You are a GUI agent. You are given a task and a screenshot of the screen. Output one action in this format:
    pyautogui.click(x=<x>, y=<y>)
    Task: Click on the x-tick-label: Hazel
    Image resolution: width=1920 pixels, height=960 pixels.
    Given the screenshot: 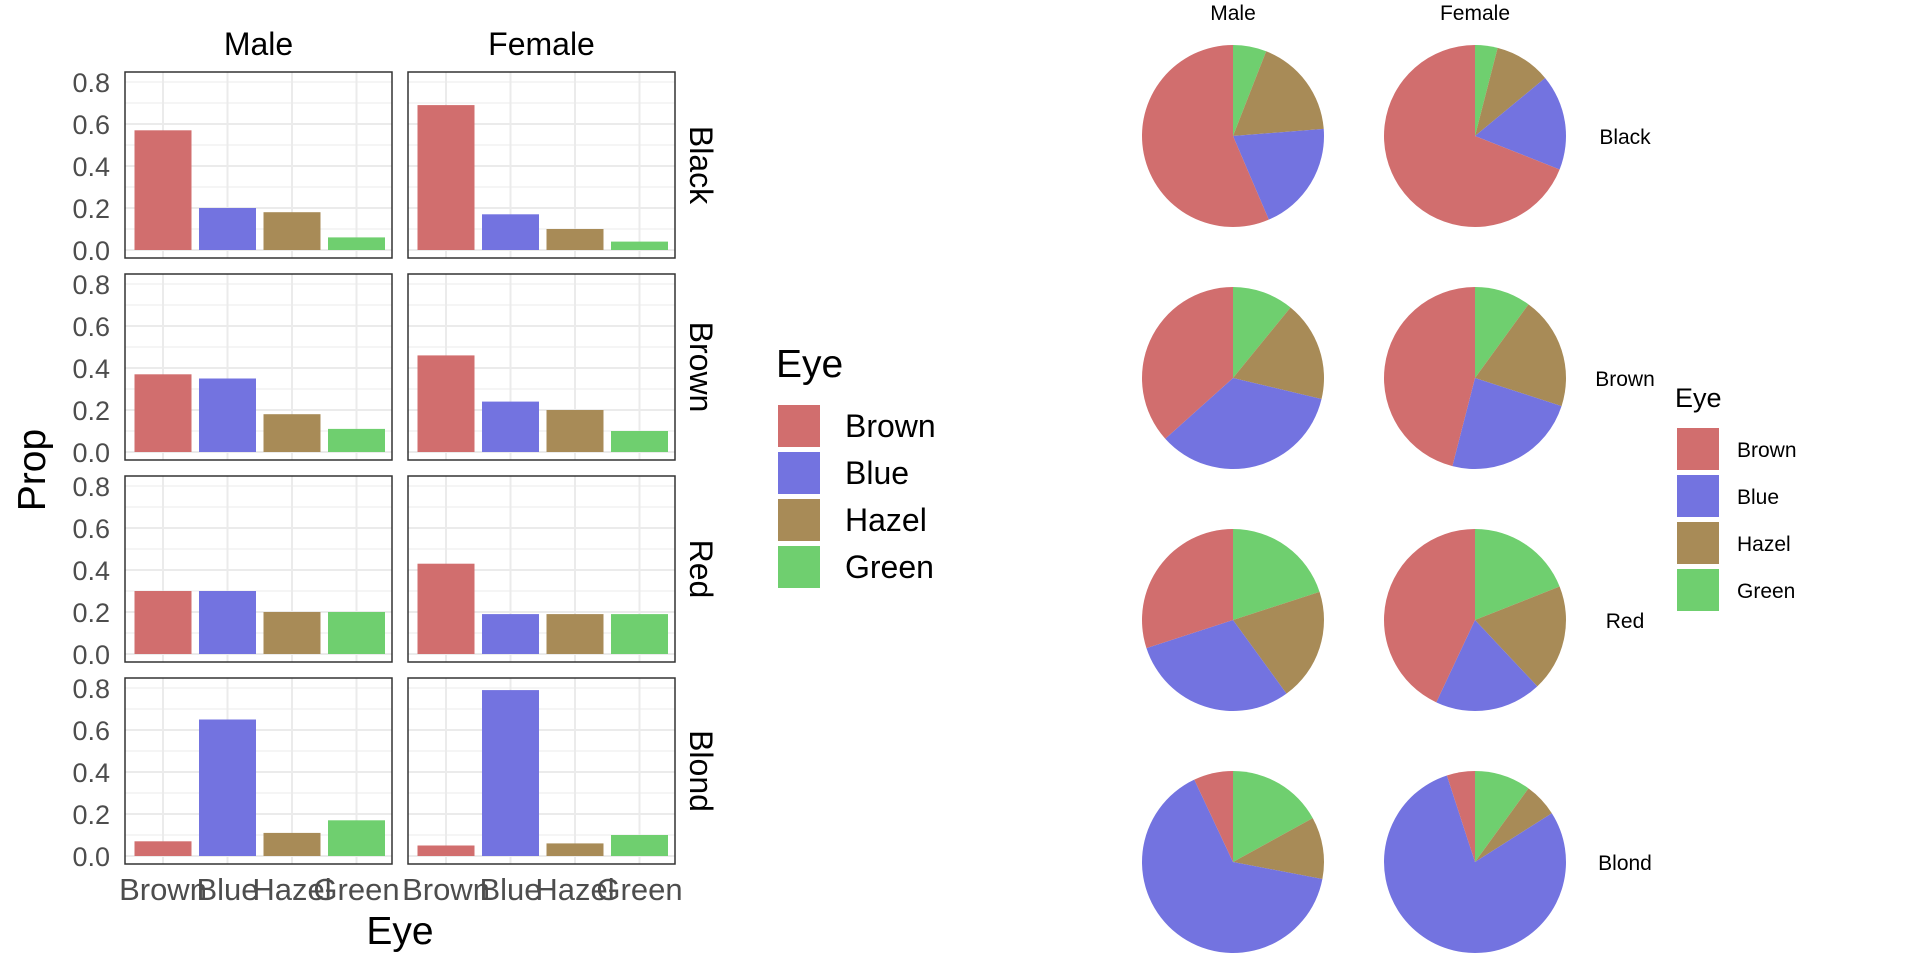 What is the action you would take?
    pyautogui.click(x=574, y=889)
    